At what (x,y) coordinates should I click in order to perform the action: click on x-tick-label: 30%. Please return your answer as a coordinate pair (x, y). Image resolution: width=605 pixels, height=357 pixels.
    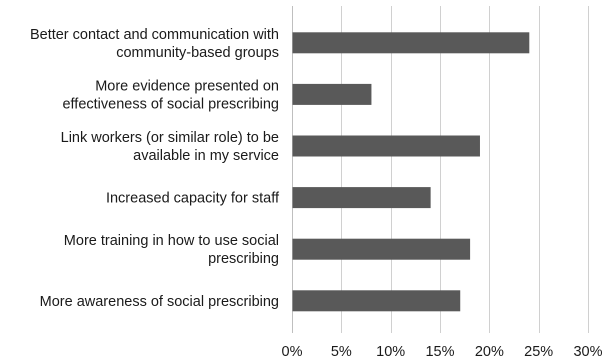
    Looking at the image, I should click on (587, 350).